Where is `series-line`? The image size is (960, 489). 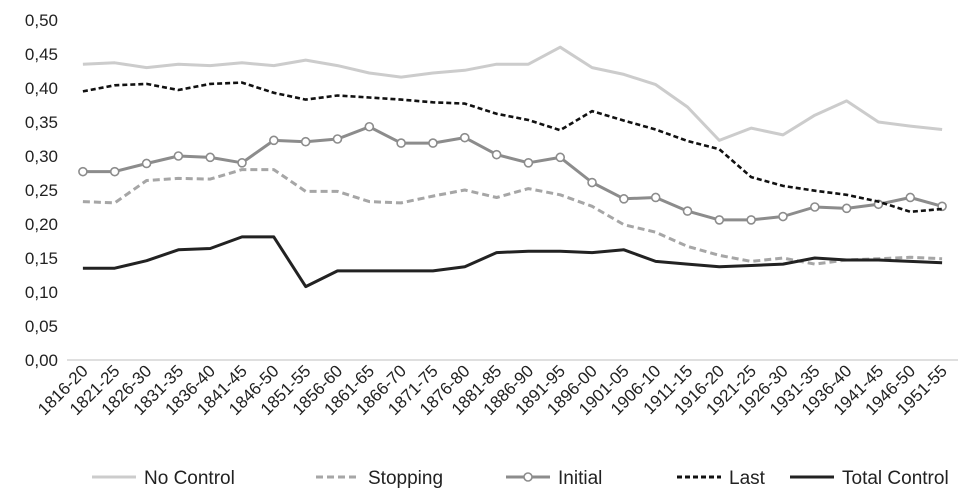 series-line is located at coordinates (512, 262).